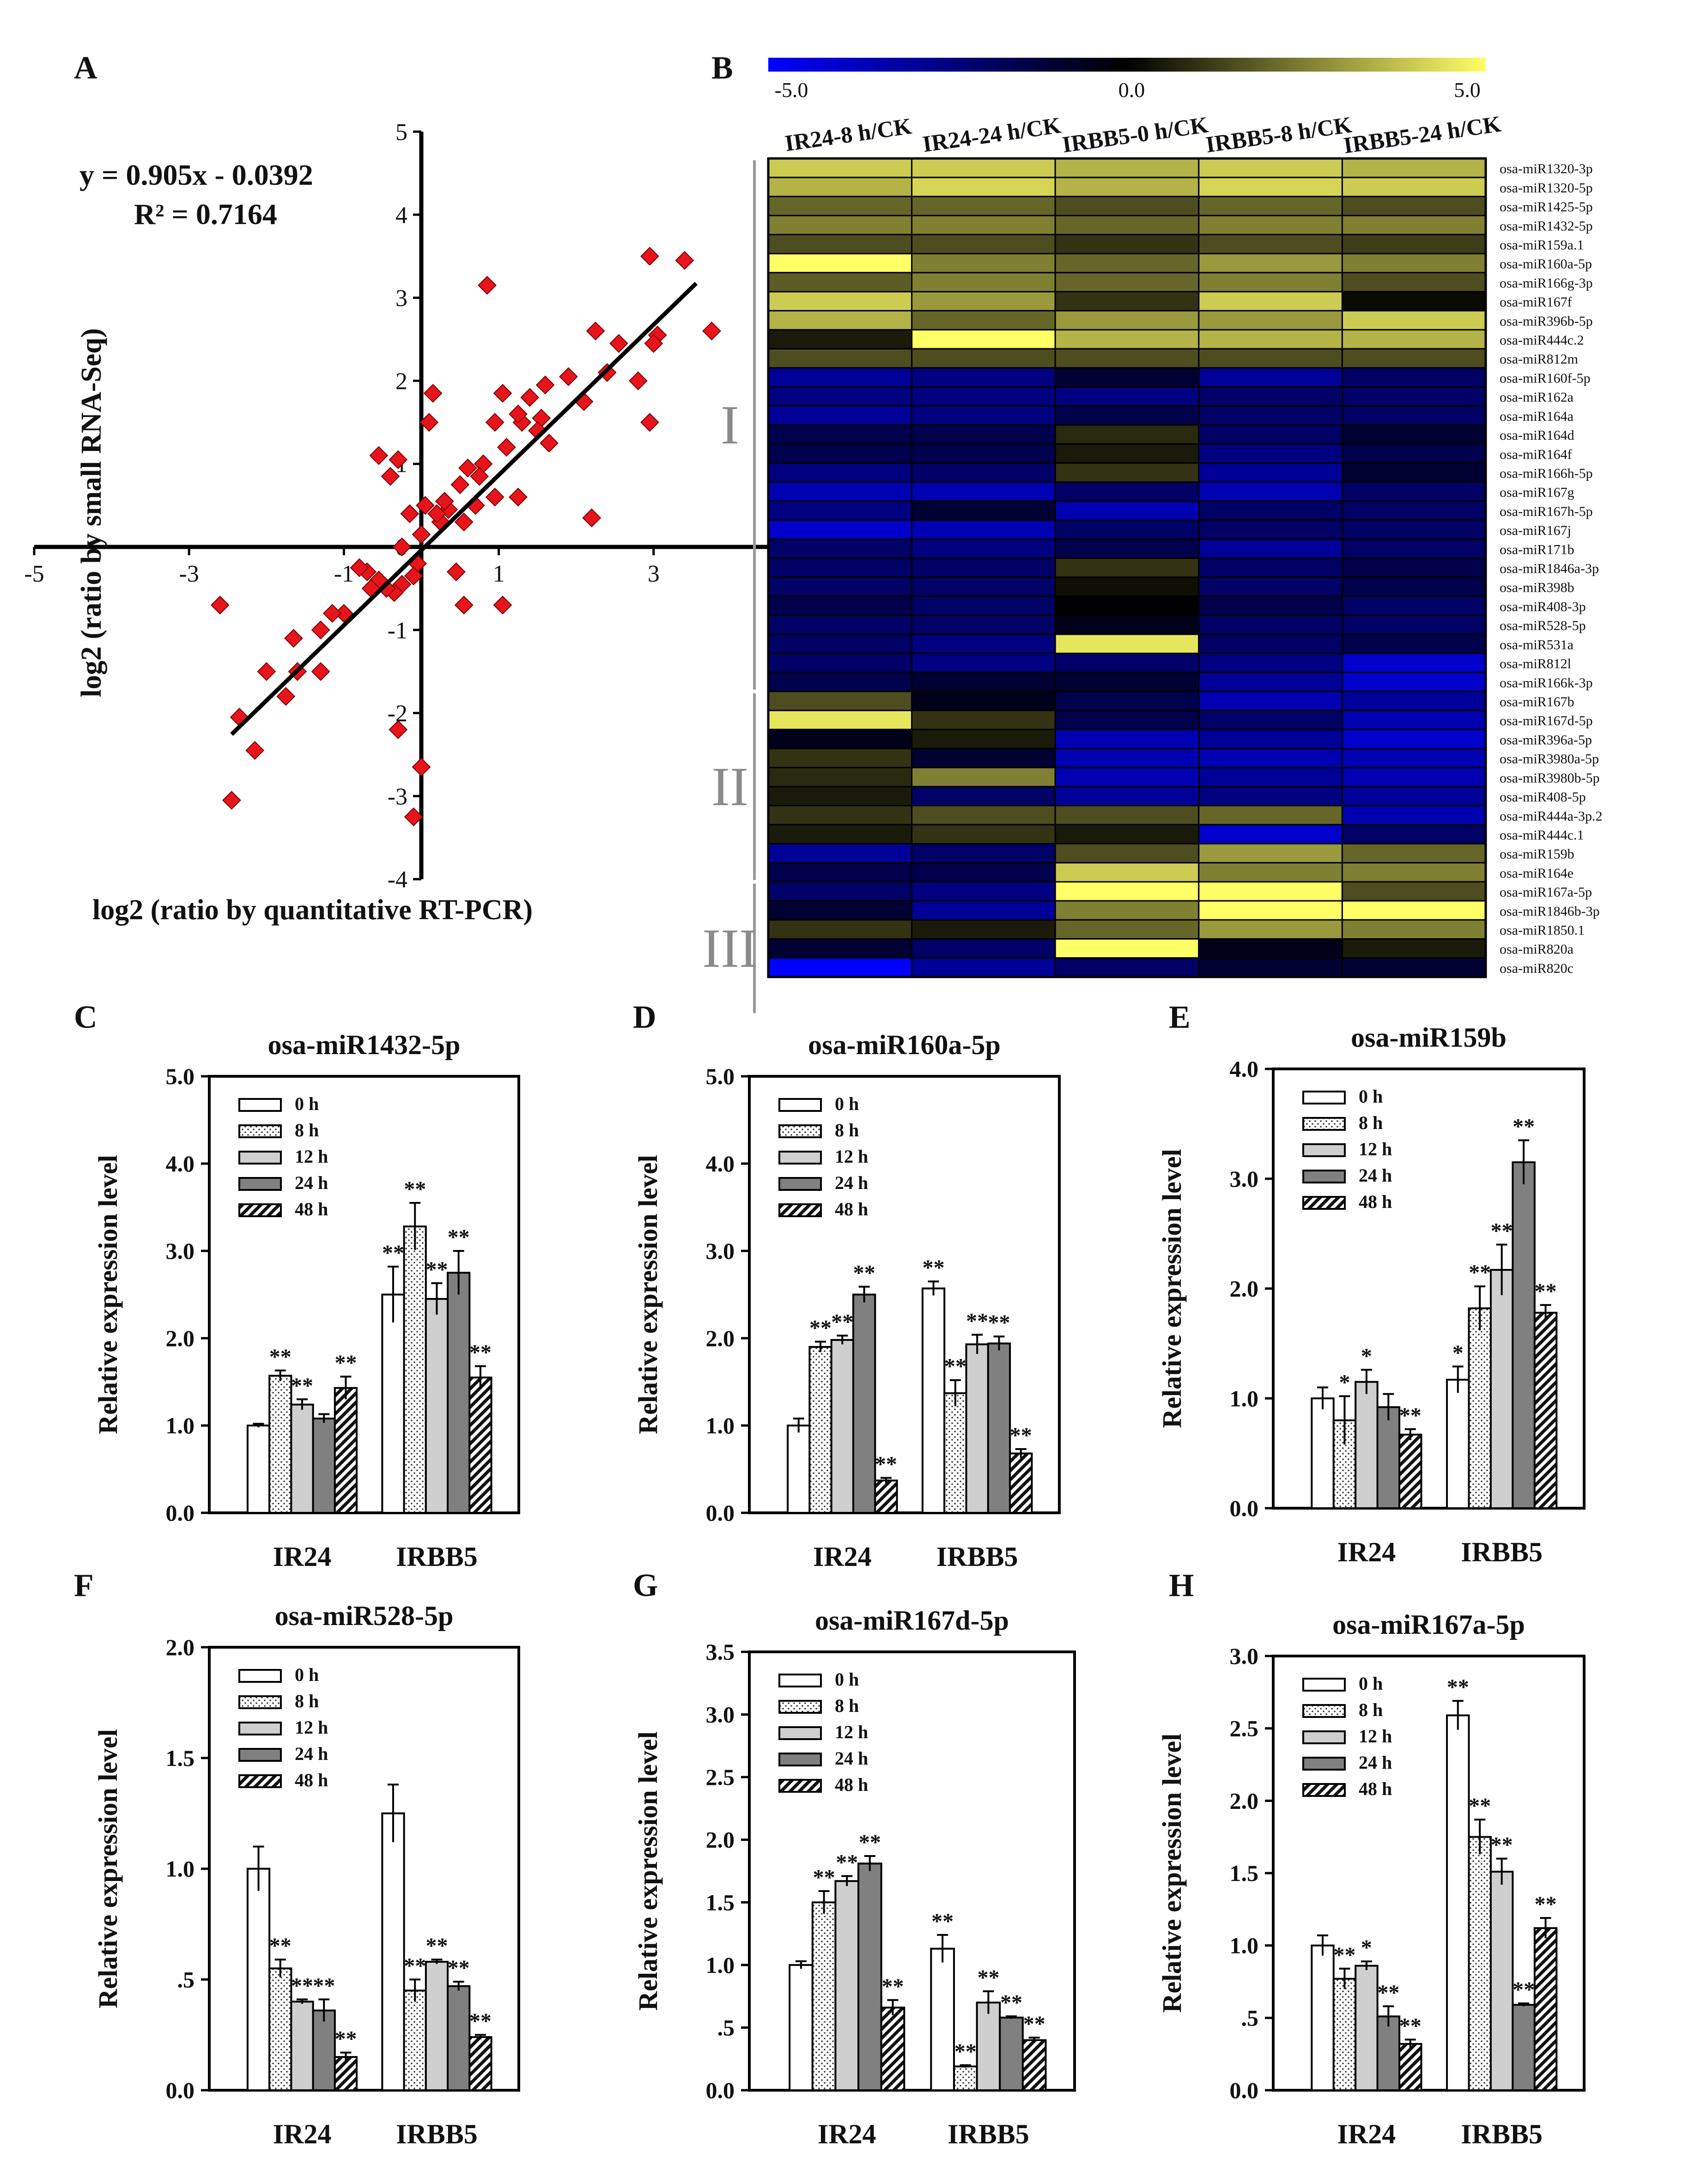  What do you see at coordinates (851, 1732) in the screenshot?
I see `legend-label: 12 h` at bounding box center [851, 1732].